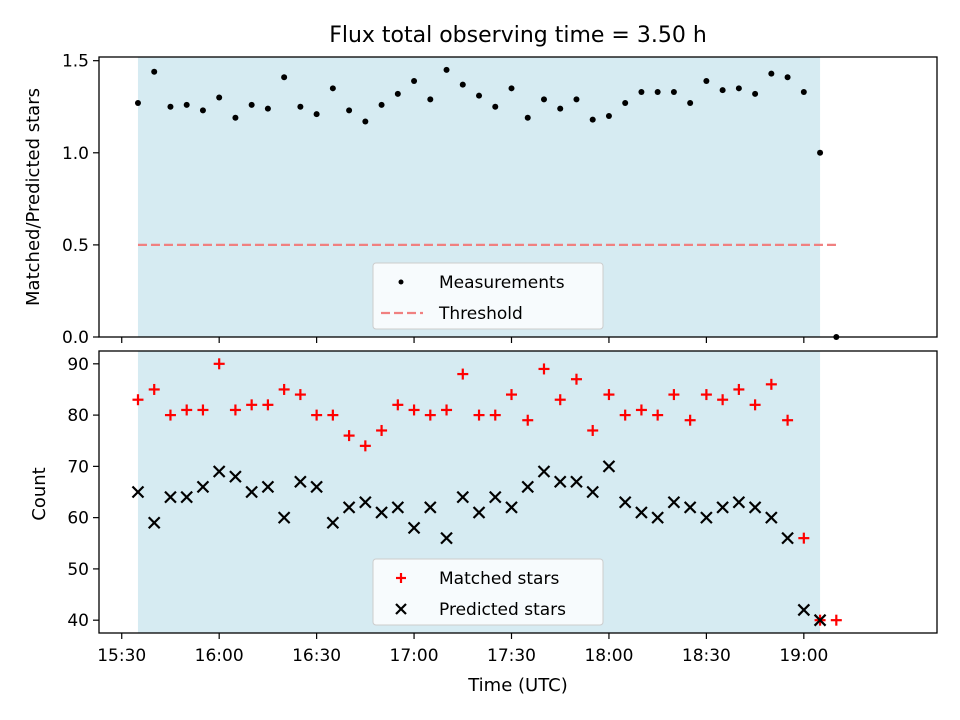 This screenshot has height=720, width=960. Describe the element at coordinates (75, 62) in the screenshot. I see `y-tick-label: 1.5` at that location.